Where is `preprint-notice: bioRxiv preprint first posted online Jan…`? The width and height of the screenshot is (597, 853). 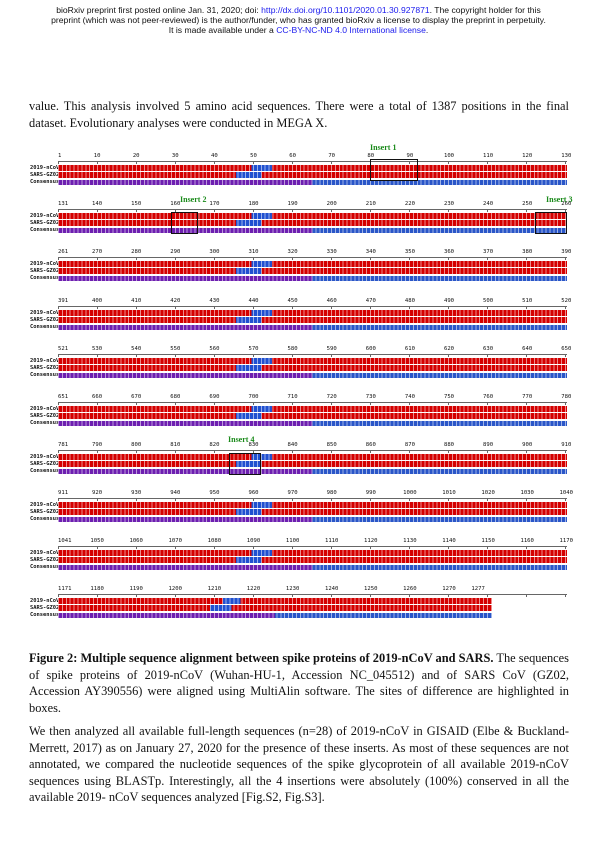 preprint-notice: bioRxiv preprint first posted online Jan… is located at coordinates (298, 20).